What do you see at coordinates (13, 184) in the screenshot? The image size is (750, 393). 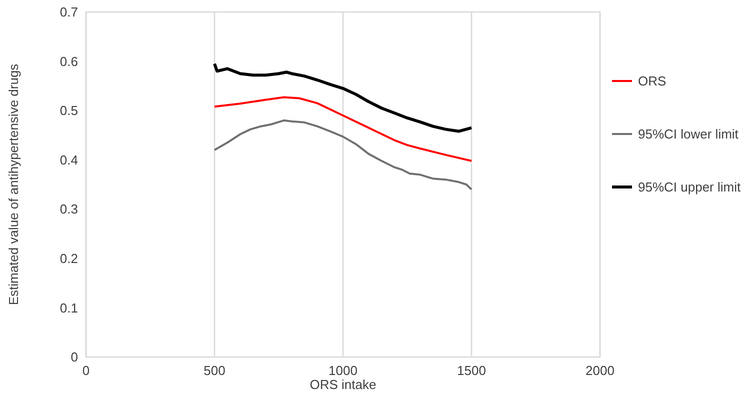 I see `y-axis-title: Estimated value of antihypertensive drugs` at bounding box center [13, 184].